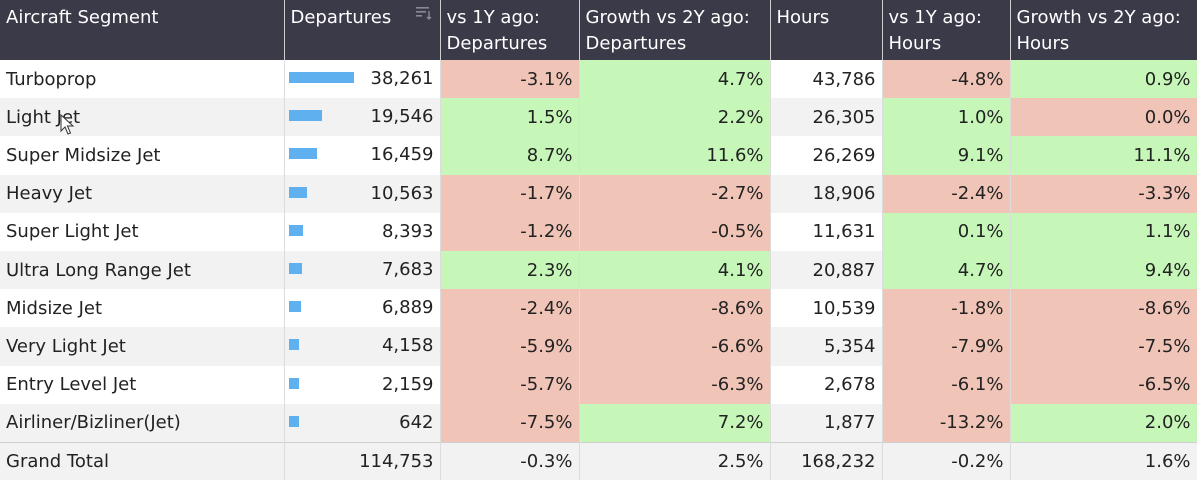 The height and width of the screenshot is (481, 1197). What do you see at coordinates (675, 30) in the screenshot?
I see `header-growth2y-departures: Growth vs 2Y ago: Departures` at bounding box center [675, 30].